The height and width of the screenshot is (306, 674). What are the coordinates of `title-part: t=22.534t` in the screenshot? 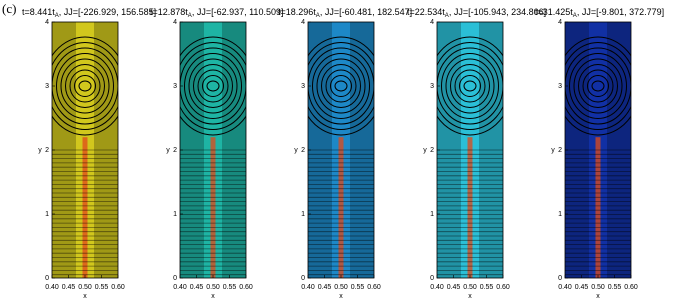 It's located at (426, 12).